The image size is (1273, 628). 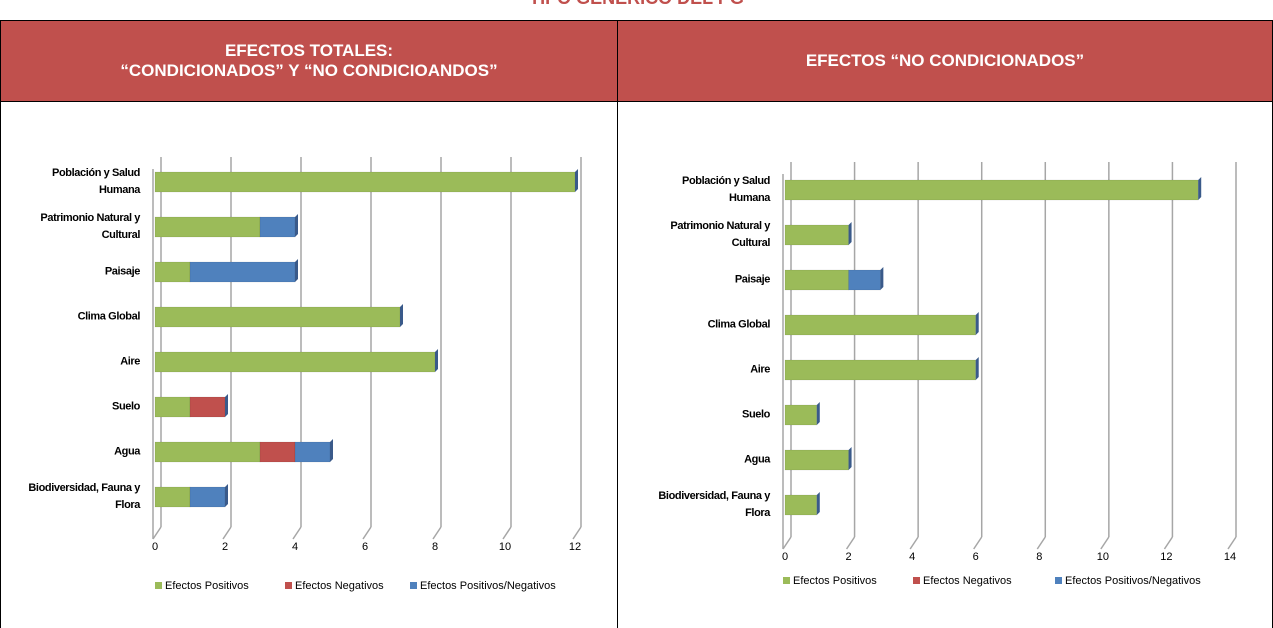 What do you see at coordinates (309, 50) in the screenshot?
I see `header-line: EFECTOS TOTALES:` at bounding box center [309, 50].